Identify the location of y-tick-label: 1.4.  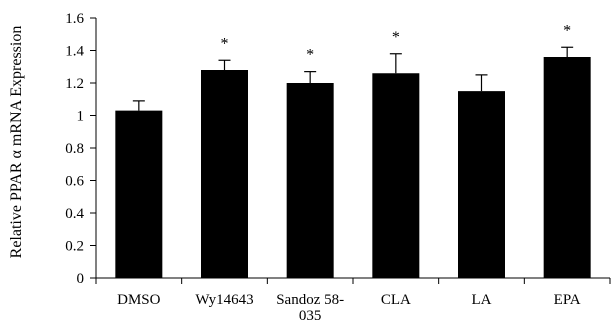
(74, 52).